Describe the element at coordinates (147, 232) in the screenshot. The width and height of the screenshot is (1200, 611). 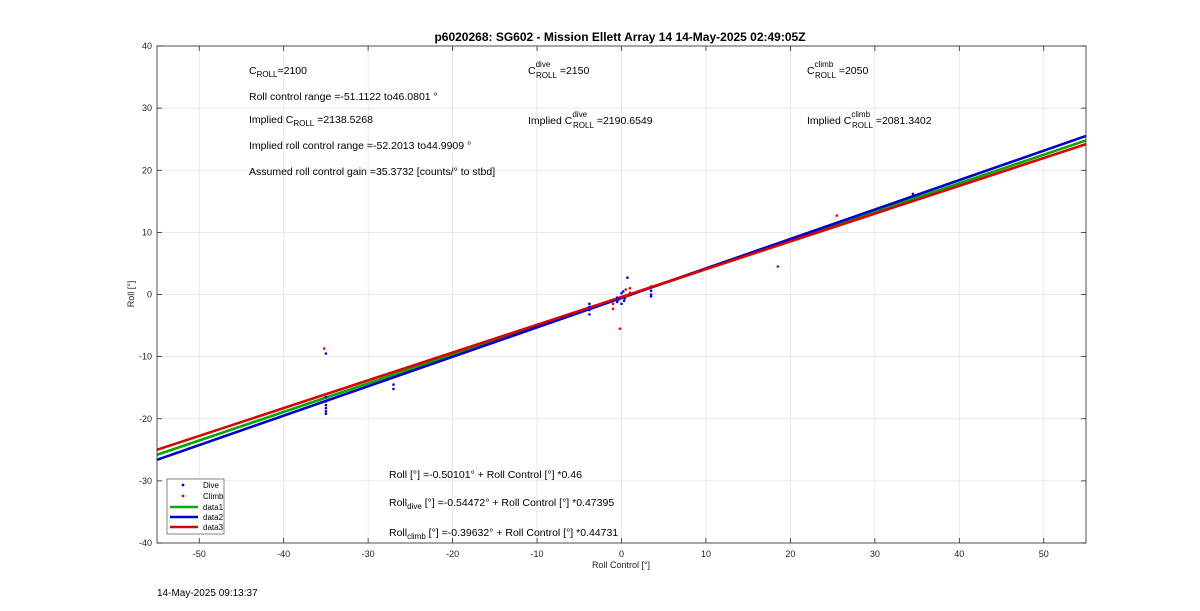
I see `y-tick-label: 10` at that location.